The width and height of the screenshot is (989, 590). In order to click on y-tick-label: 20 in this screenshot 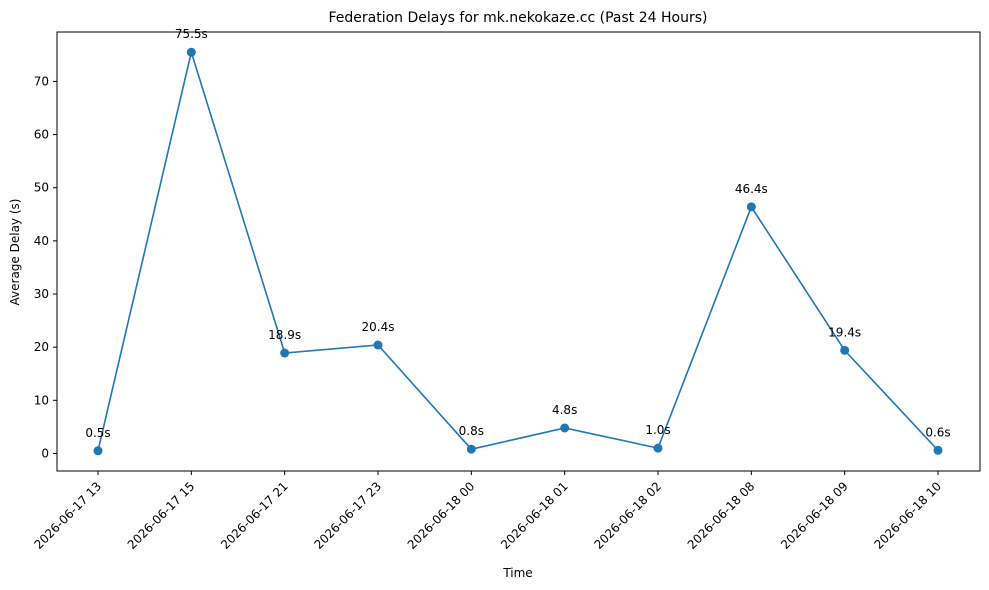, I will do `click(41, 347)`.